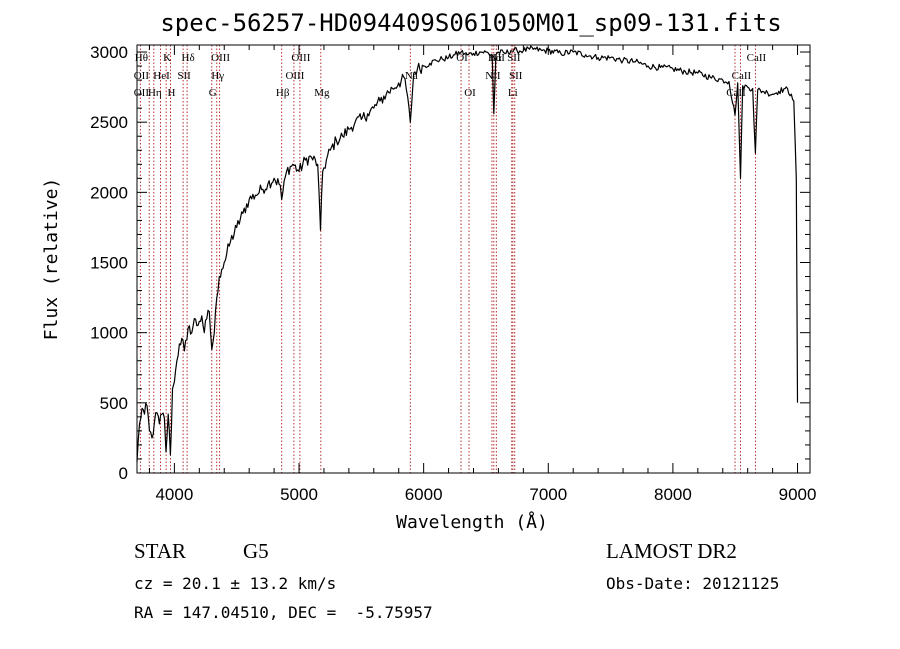 This screenshot has height=649, width=900. Describe the element at coordinates (114, 403) in the screenshot. I see `y-tick-label: 500` at that location.